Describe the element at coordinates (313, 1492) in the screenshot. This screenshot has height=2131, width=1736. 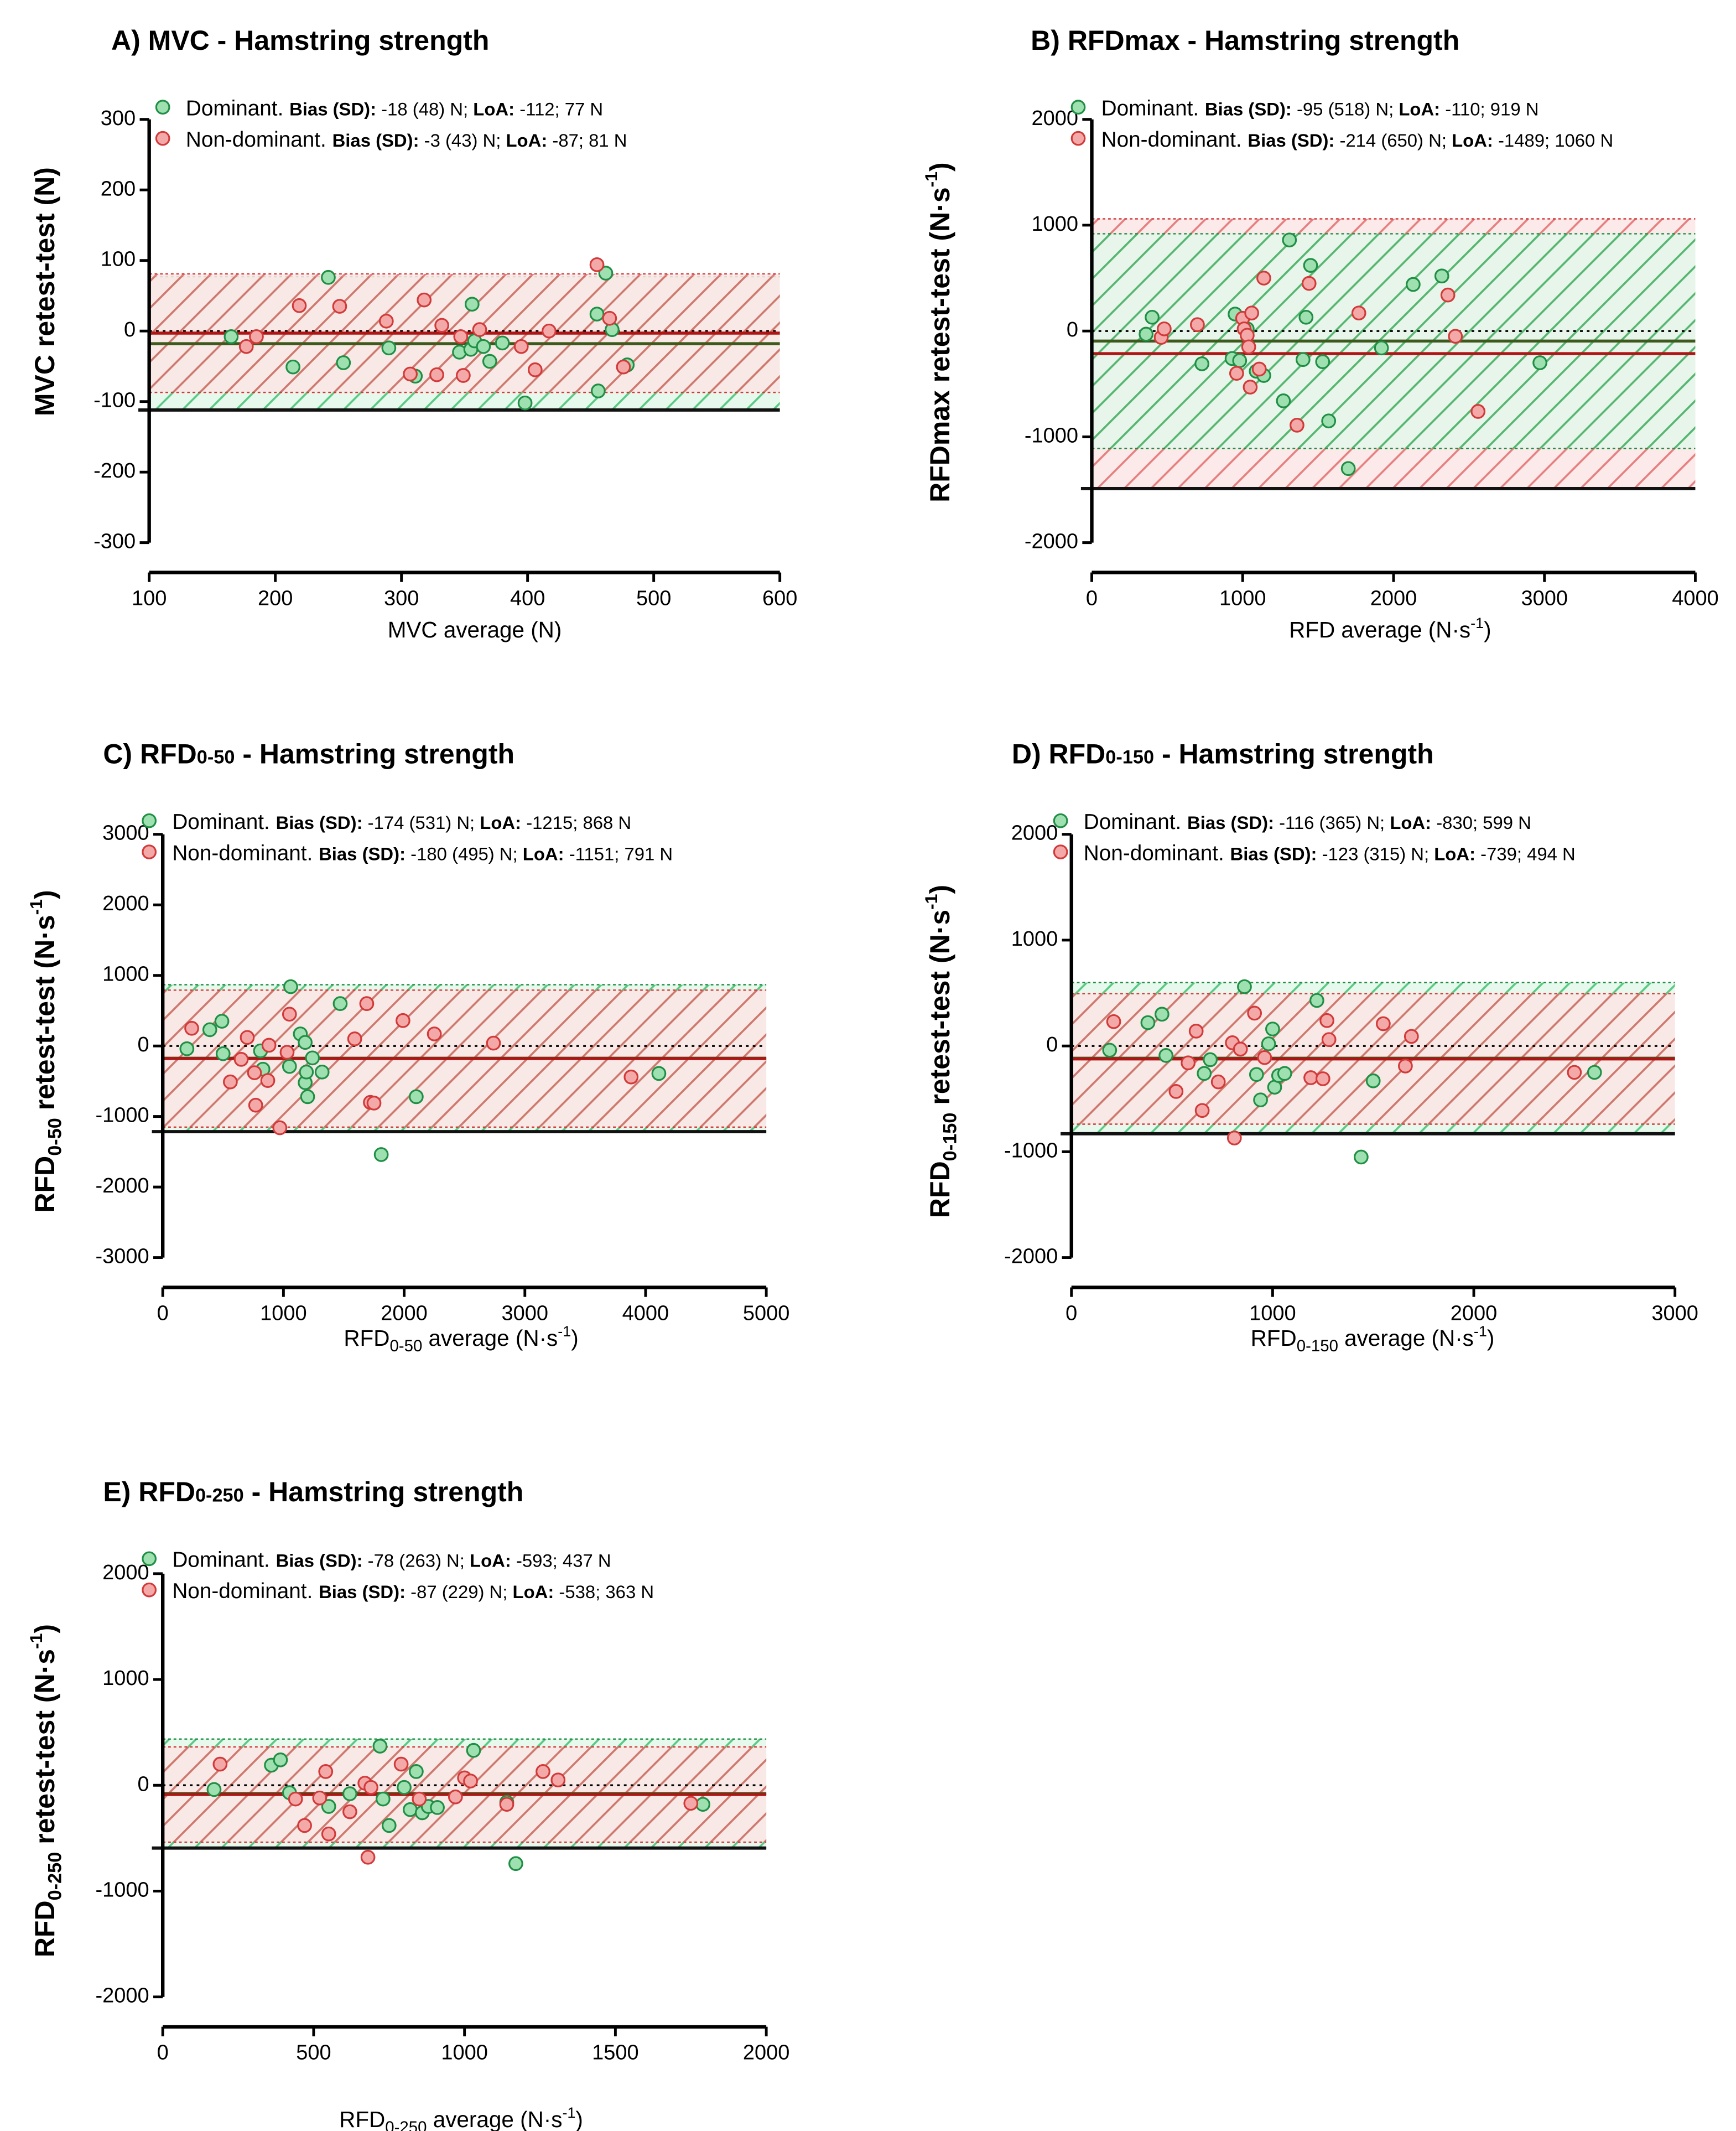
I see `panel-title: E) RFD0-250 - Hamstring strength` at that location.